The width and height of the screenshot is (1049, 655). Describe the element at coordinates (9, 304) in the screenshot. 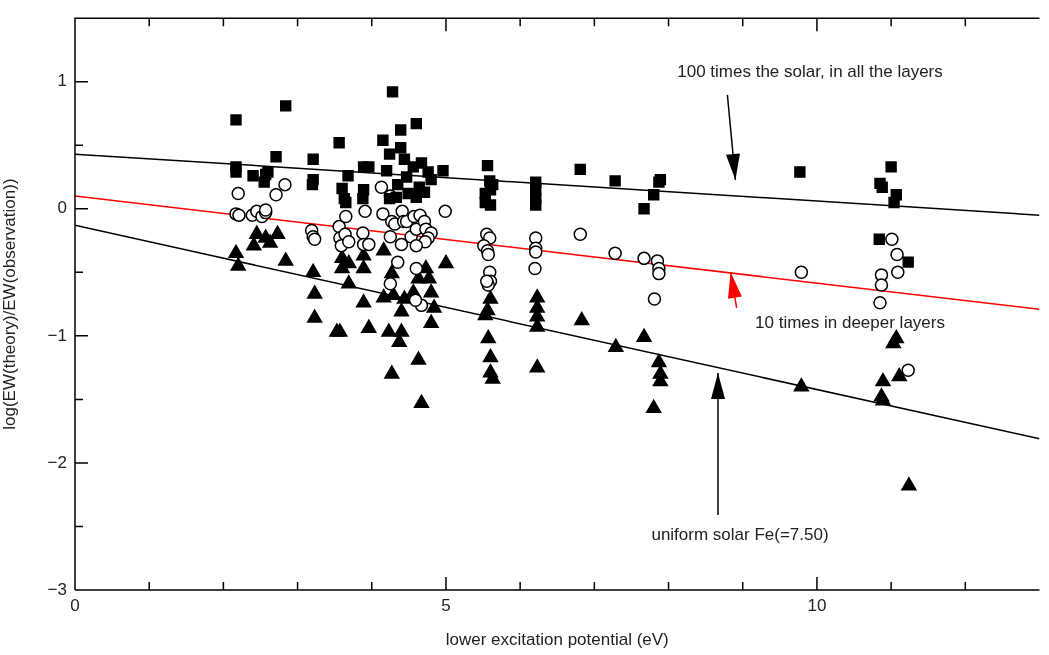

I see `y-axis-title: log(EW(theory)/EW(observation))` at that location.